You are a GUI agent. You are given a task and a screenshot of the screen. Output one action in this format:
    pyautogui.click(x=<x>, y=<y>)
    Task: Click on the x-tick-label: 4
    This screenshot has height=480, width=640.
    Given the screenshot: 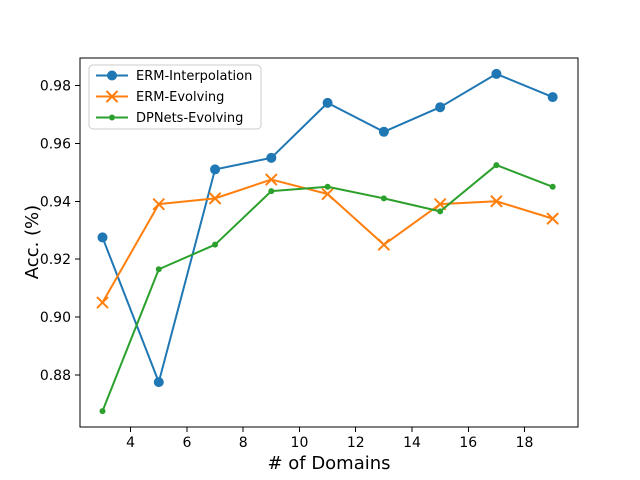 What is the action you would take?
    pyautogui.click(x=130, y=443)
    